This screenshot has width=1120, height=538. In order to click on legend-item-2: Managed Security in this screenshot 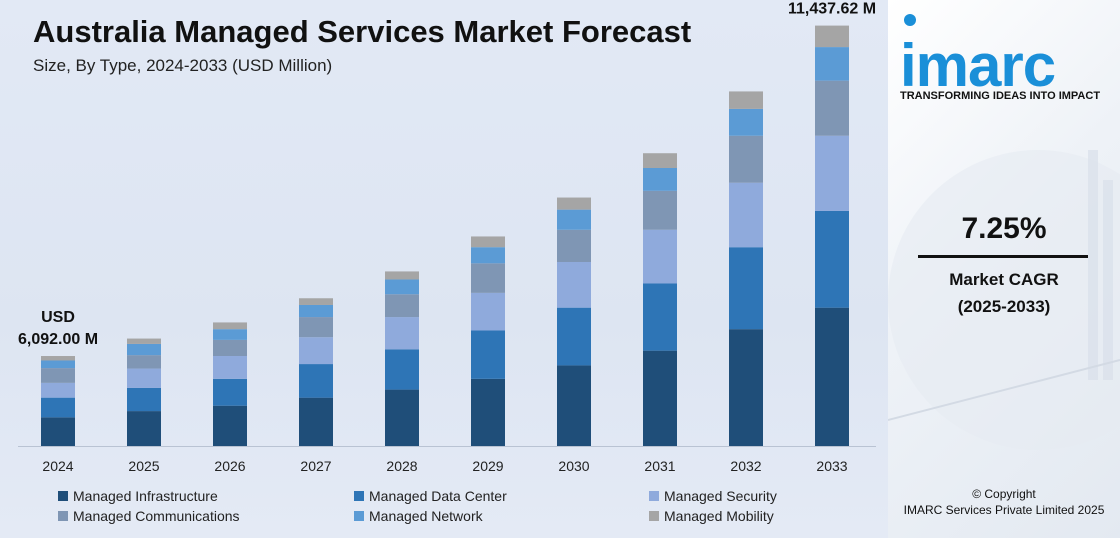, I will do `click(713, 496)`.